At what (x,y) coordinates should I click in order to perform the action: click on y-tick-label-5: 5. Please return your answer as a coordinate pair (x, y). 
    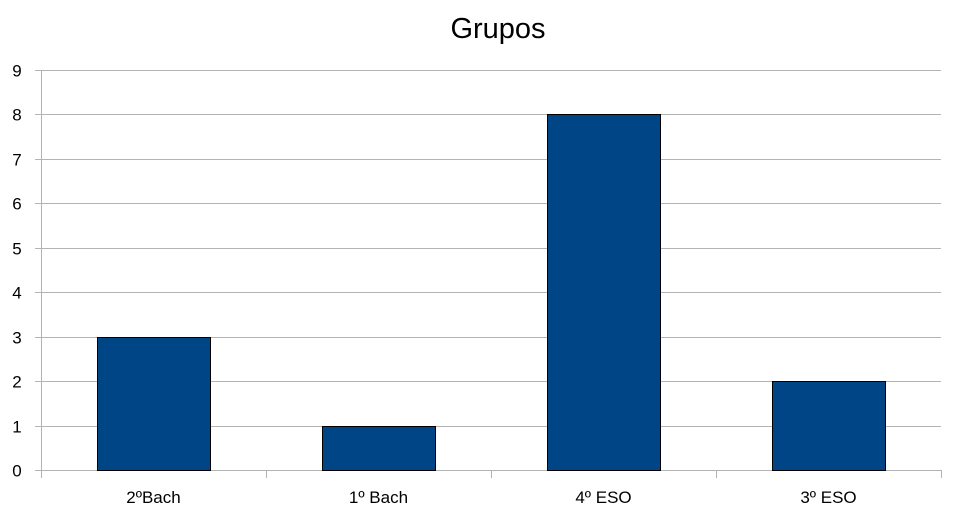
    Looking at the image, I should click on (16, 249).